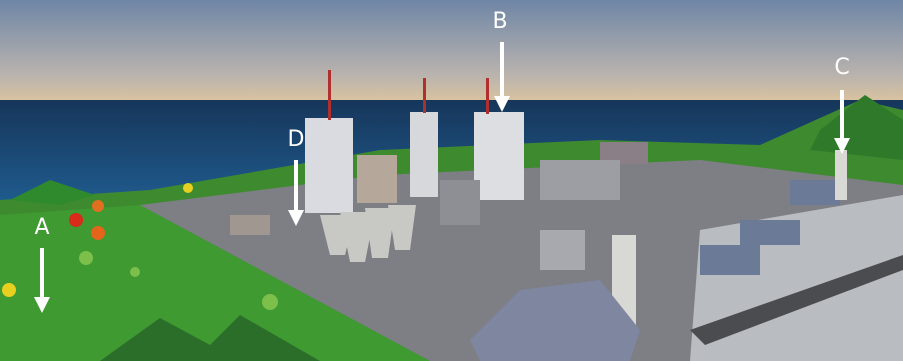 This screenshot has height=361, width=903. I want to click on trees, so click(140, 246).